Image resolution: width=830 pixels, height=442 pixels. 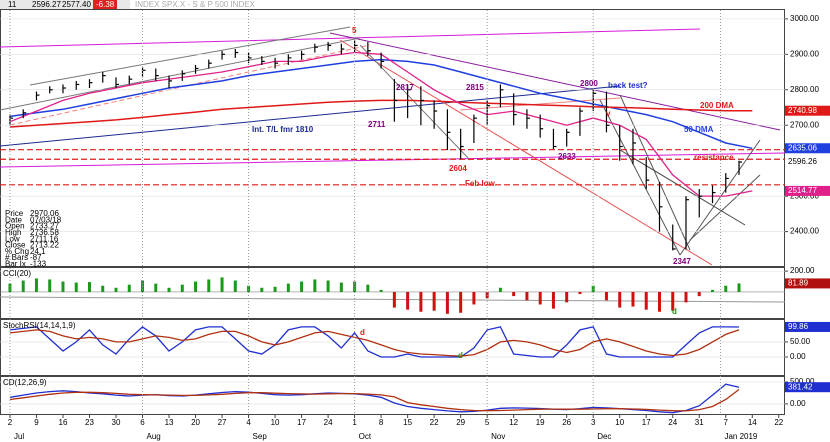 I want to click on annotation: 2604, so click(x=458, y=168).